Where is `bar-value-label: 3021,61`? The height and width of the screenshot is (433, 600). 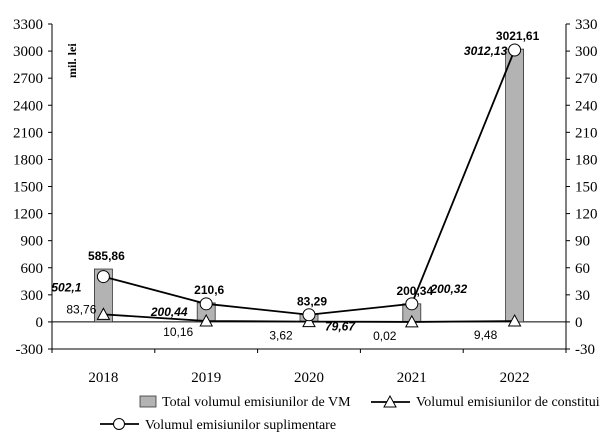
bar-value-label: 3021,61 is located at coordinates (518, 36).